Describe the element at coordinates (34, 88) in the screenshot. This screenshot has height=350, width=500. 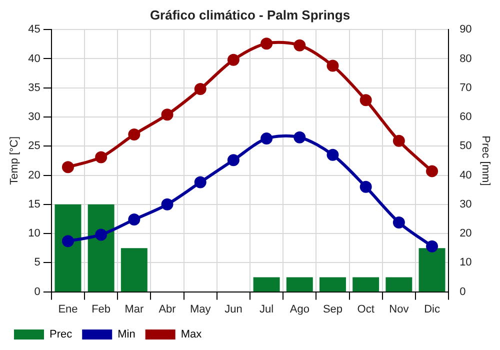
I see `y-tick-label: 35` at that location.